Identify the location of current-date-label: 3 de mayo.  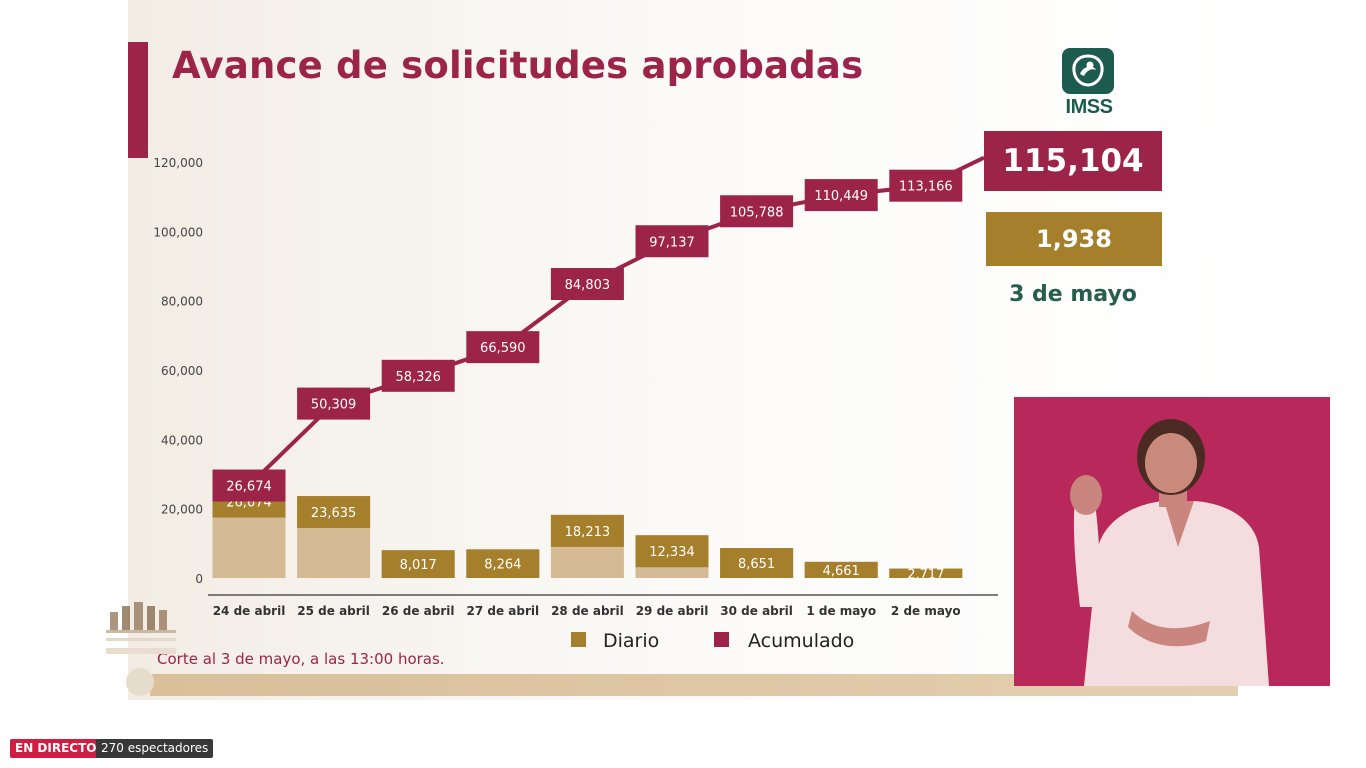
(1073, 294).